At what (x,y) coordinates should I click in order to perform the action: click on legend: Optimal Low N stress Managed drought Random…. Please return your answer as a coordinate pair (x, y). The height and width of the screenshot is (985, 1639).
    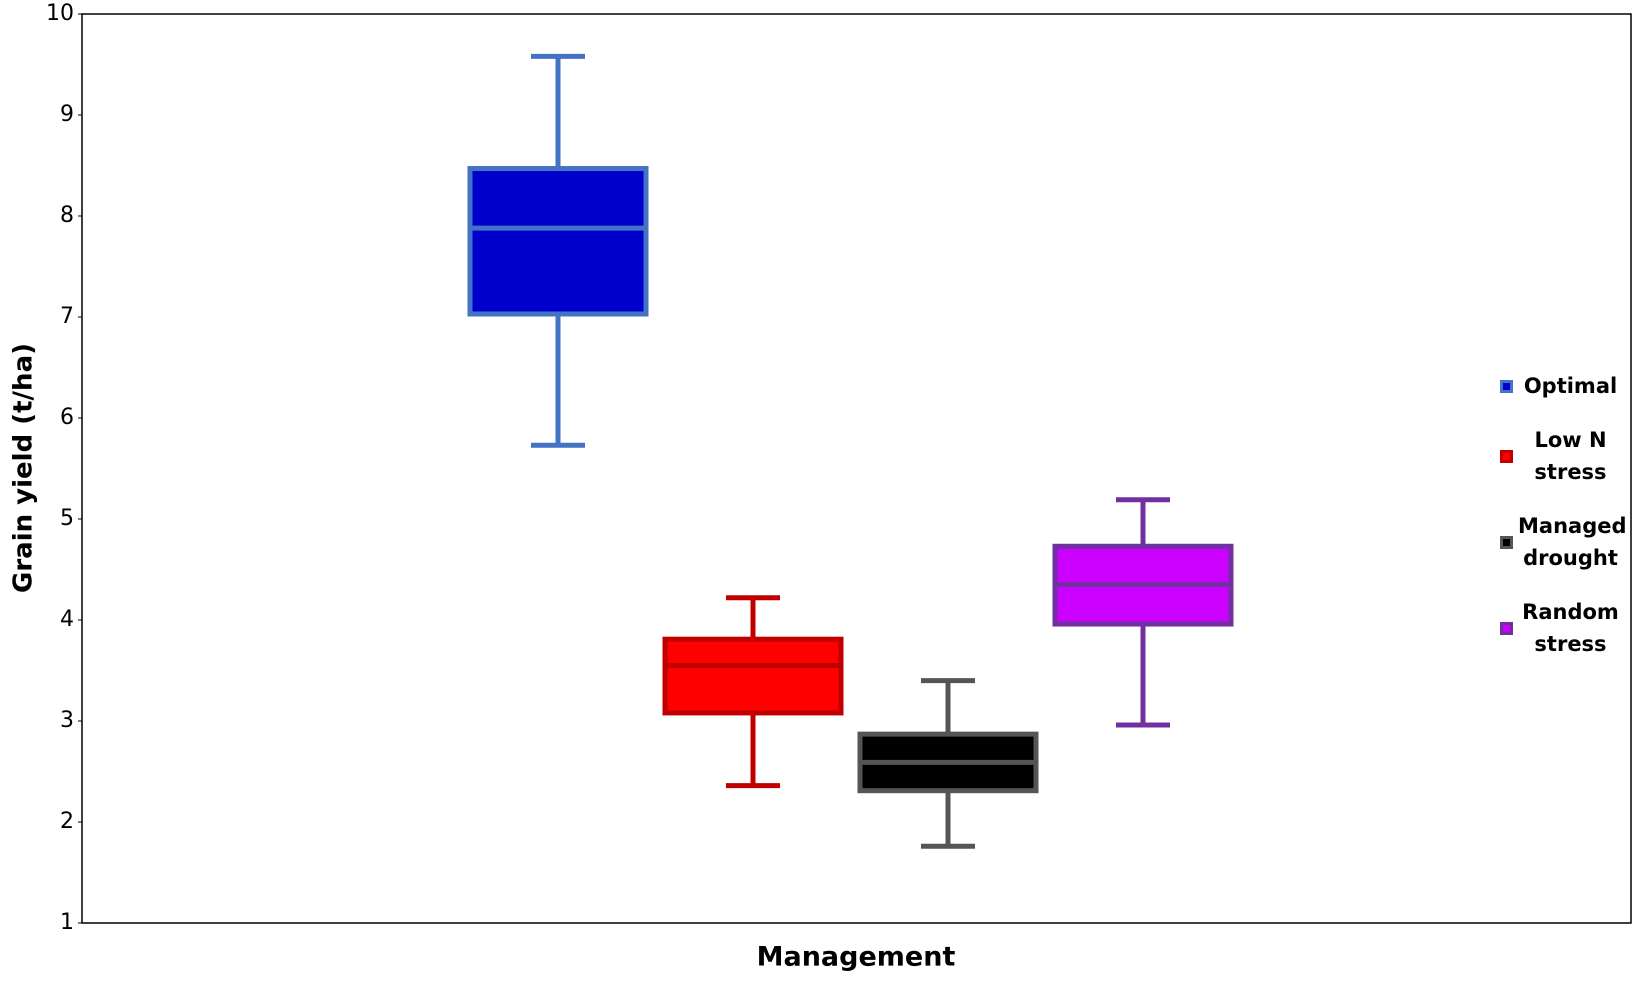
    Looking at the image, I should click on (1567, 526).